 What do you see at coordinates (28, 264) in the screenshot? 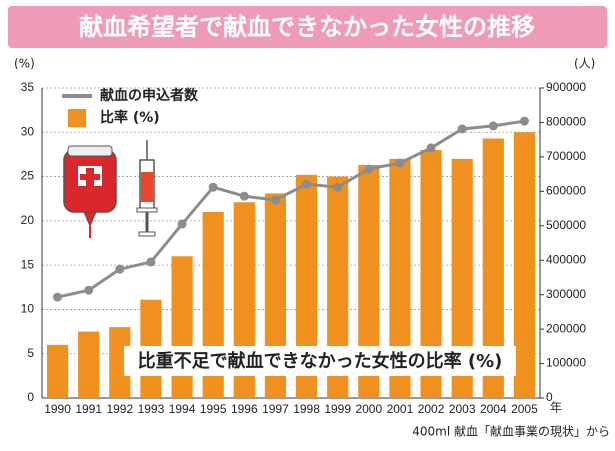
I see `y-tick-label: 15` at bounding box center [28, 264].